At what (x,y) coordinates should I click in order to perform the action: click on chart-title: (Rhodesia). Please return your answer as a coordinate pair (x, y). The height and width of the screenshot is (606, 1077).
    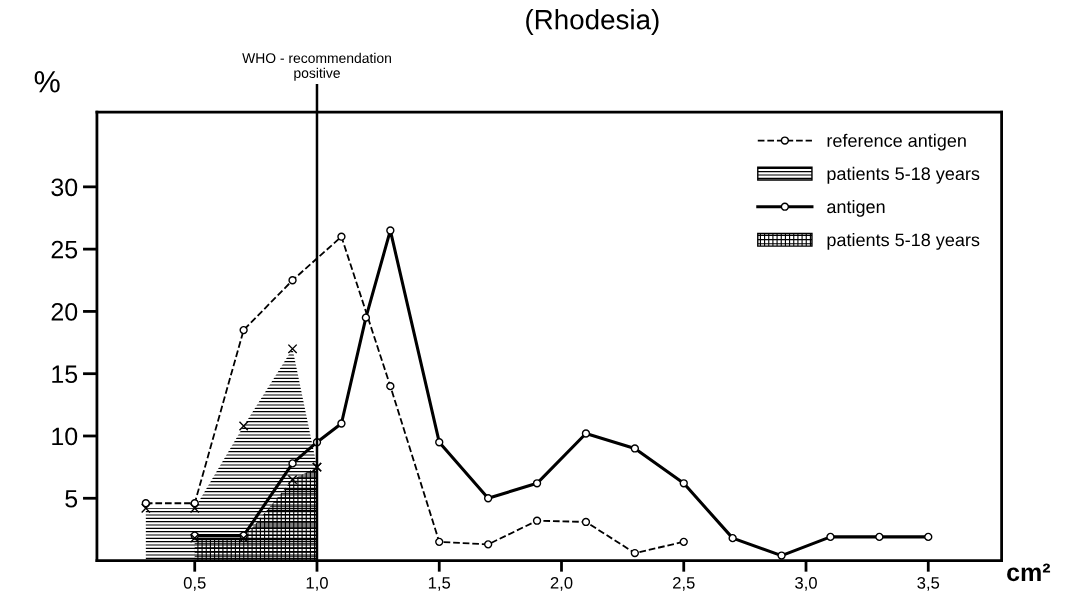
    Looking at the image, I should click on (592, 22).